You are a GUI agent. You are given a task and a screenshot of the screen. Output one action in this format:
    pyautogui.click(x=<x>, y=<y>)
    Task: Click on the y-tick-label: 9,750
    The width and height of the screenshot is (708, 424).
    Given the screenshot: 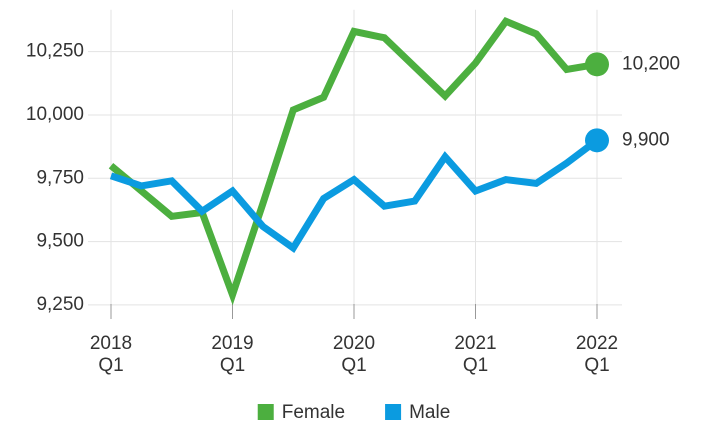 What is the action you would take?
    pyautogui.click(x=60, y=177)
    